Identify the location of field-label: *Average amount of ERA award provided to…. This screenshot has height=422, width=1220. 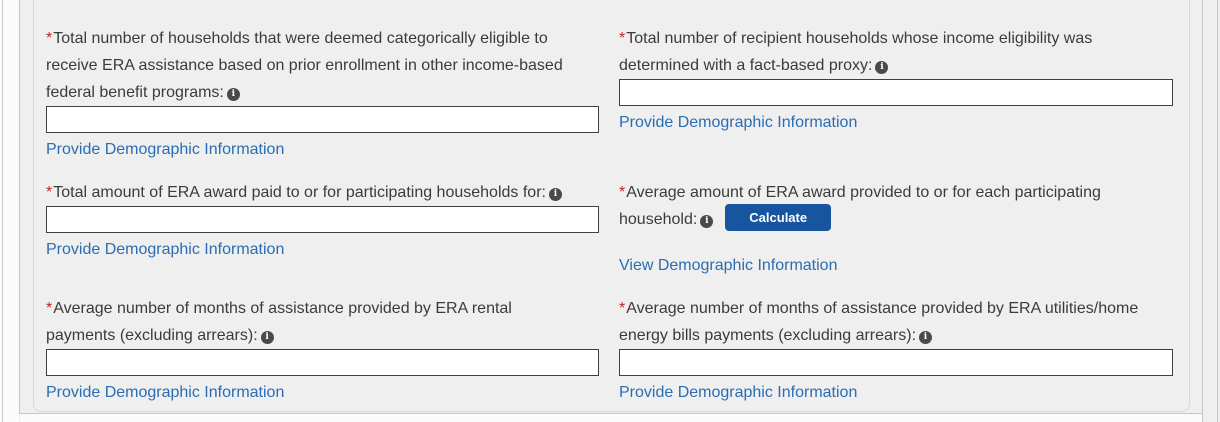
(896, 206).